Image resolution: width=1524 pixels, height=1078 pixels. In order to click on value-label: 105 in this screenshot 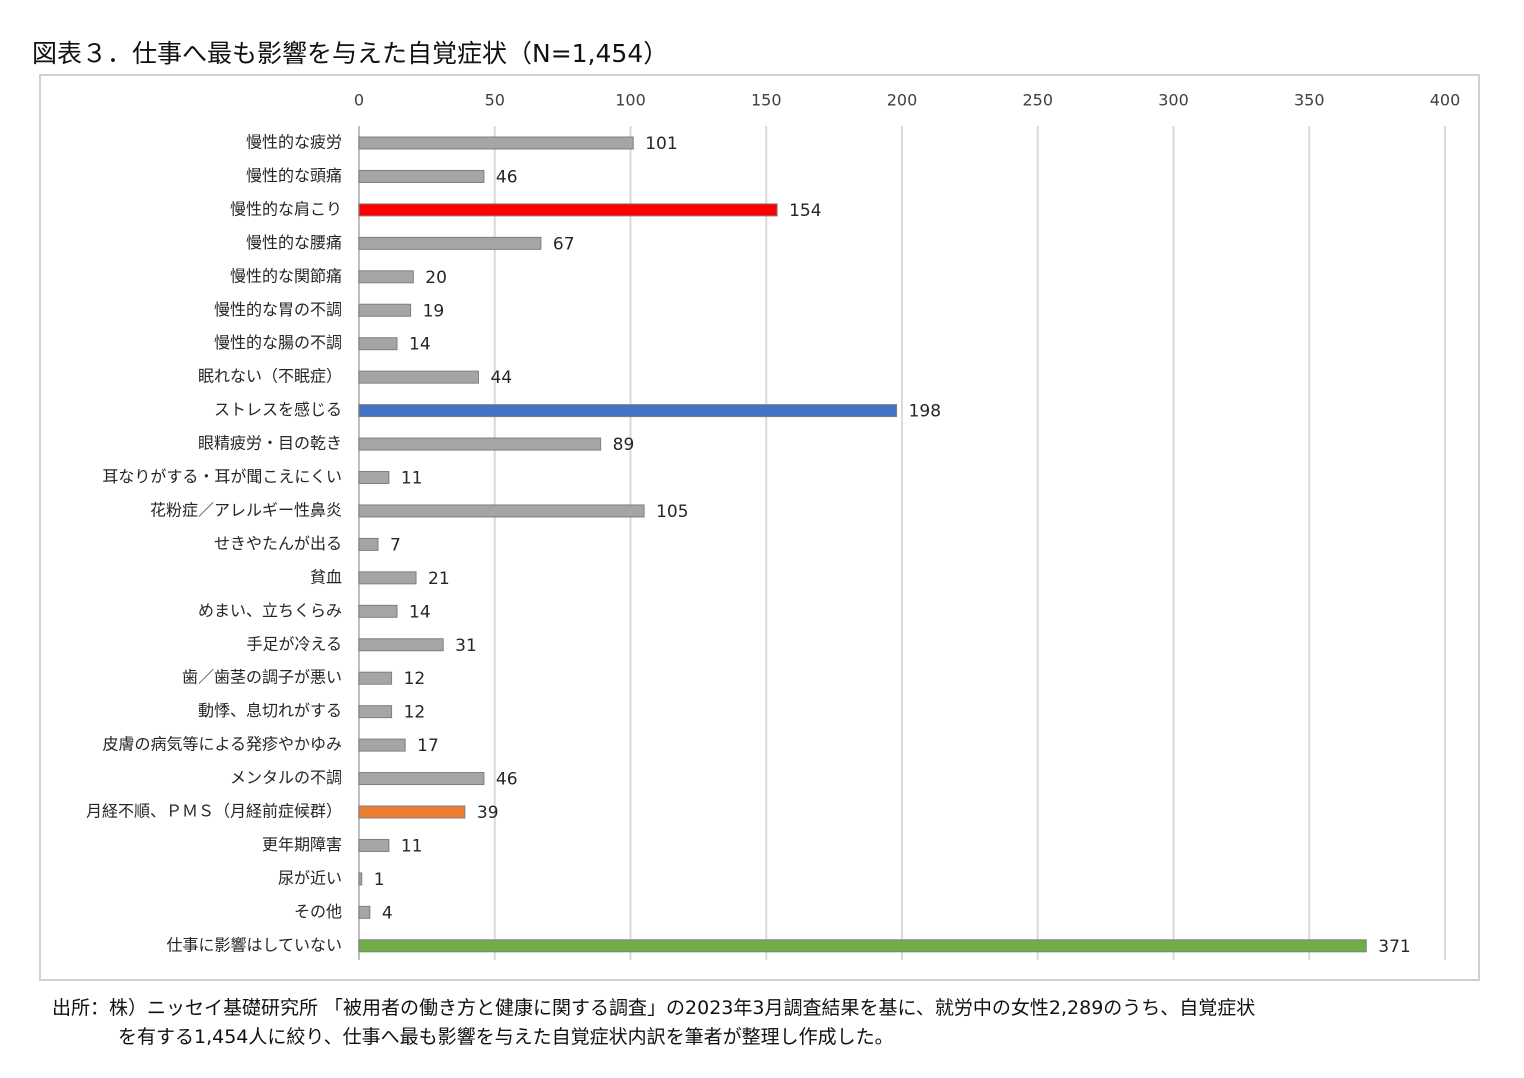, I will do `click(672, 512)`.